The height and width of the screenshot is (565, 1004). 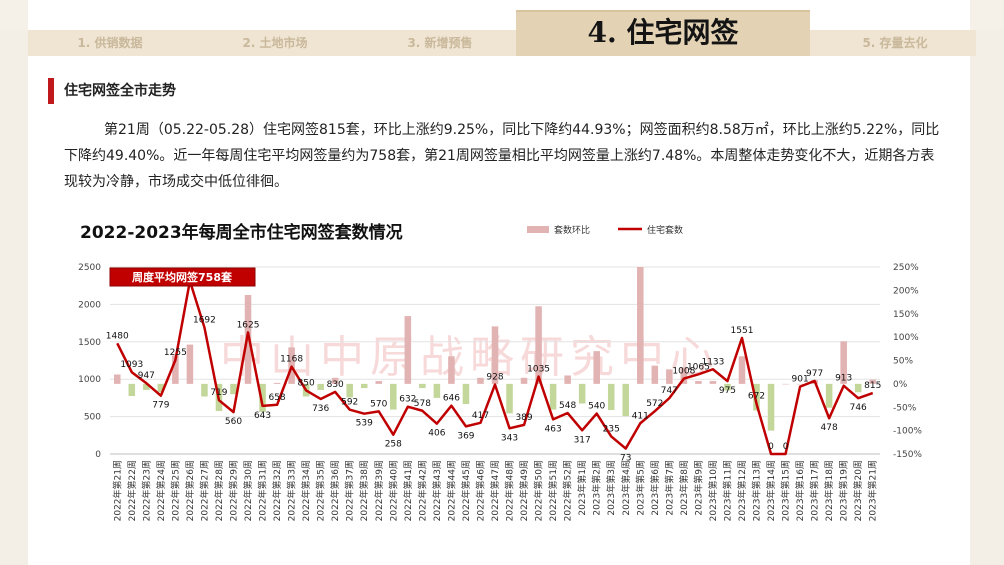 I want to click on units-data-label: 539, so click(x=364, y=424).